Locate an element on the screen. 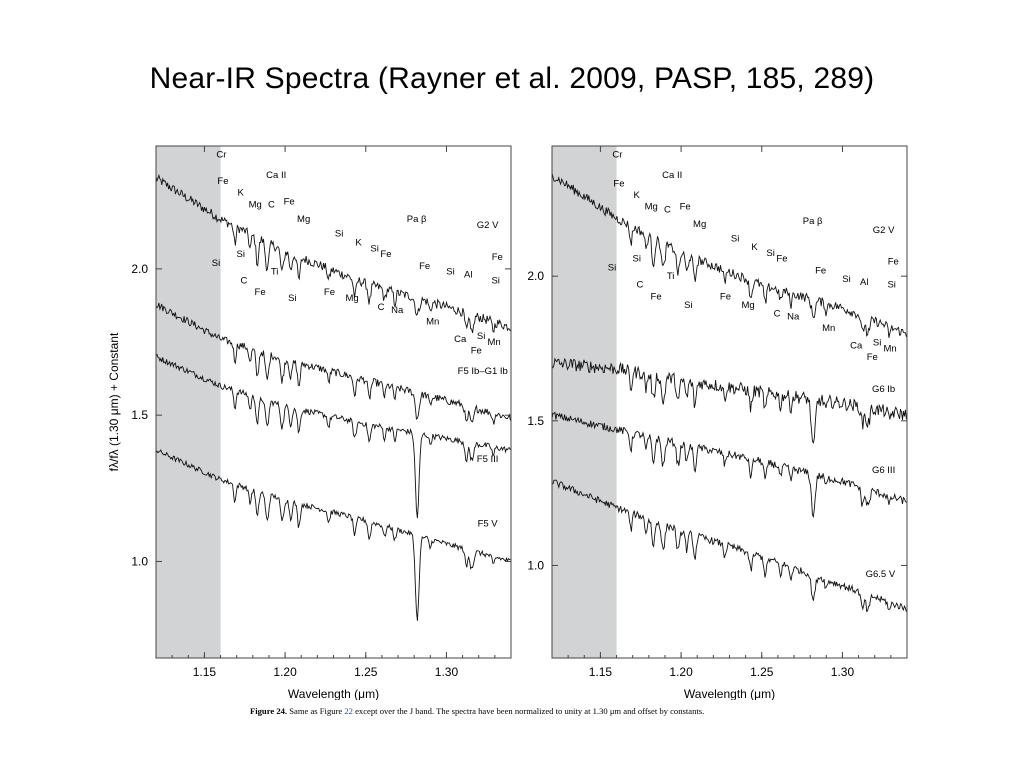 Image resolution: width=1024 pixels, height=768 pixels. annotation-label: F5 V is located at coordinates (488, 523).